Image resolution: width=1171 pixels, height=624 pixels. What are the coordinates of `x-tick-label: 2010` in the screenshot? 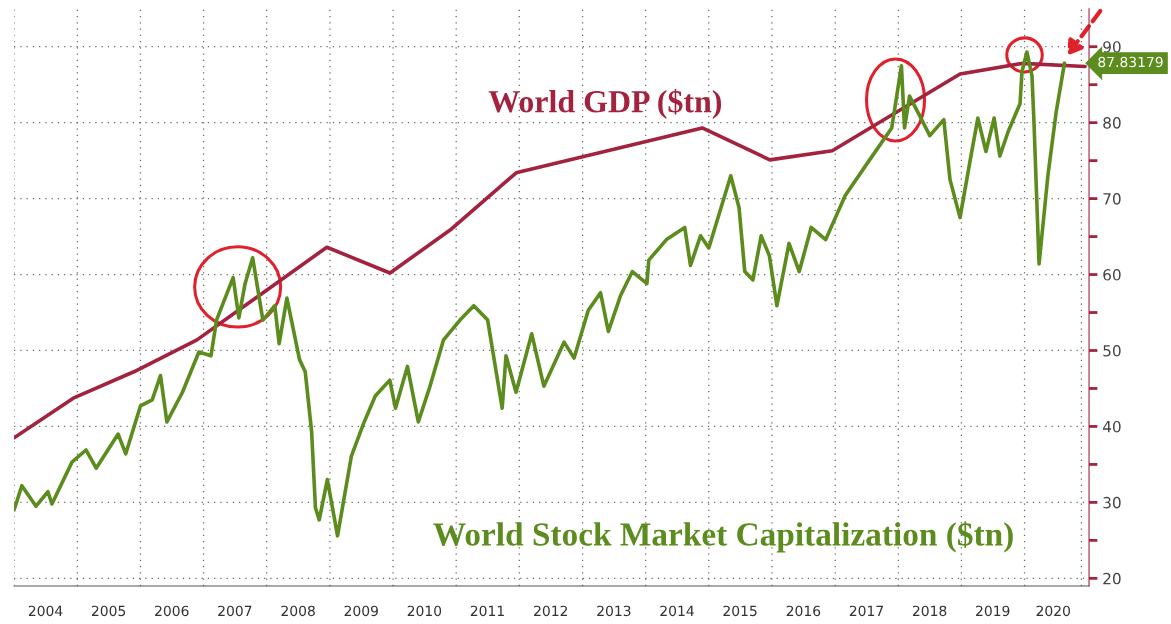 It's located at (424, 611).